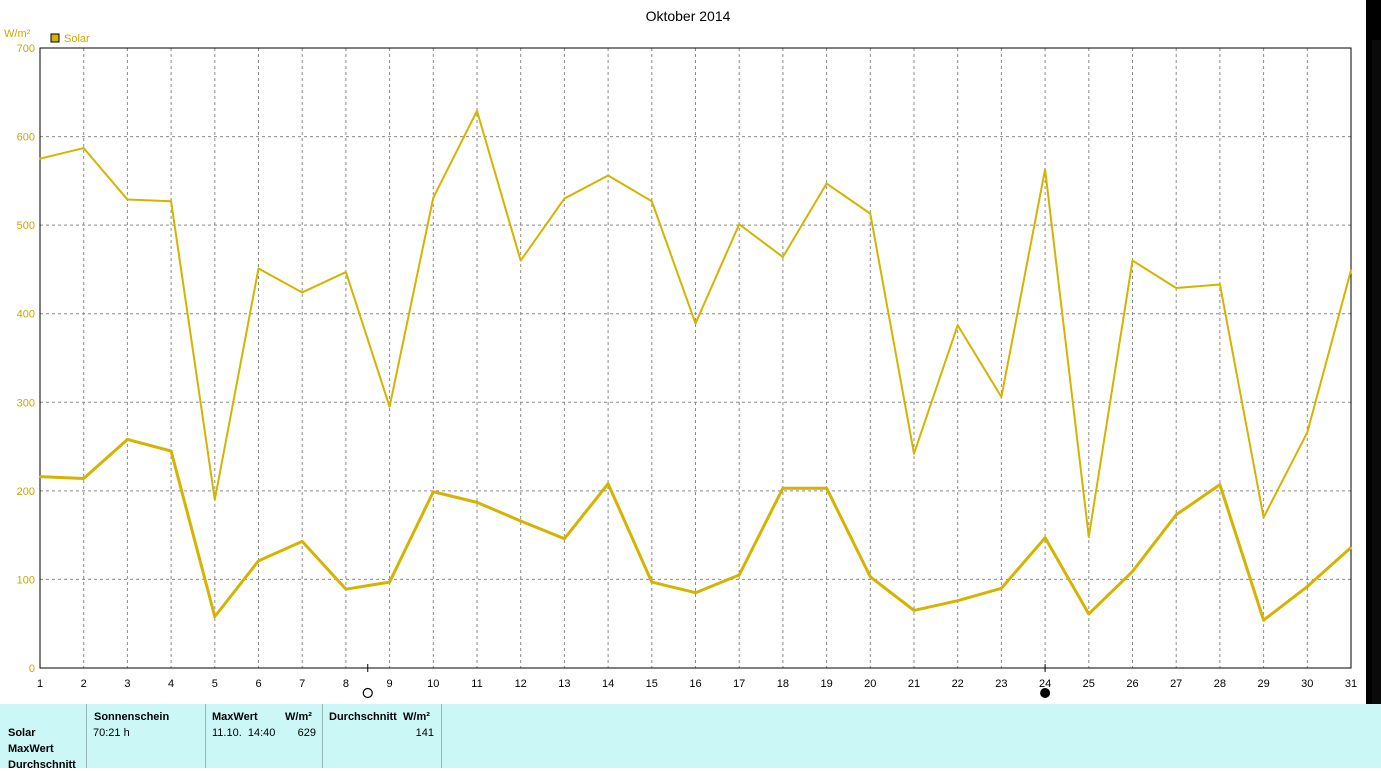  I want to click on x-tick-label: 5, so click(215, 684).